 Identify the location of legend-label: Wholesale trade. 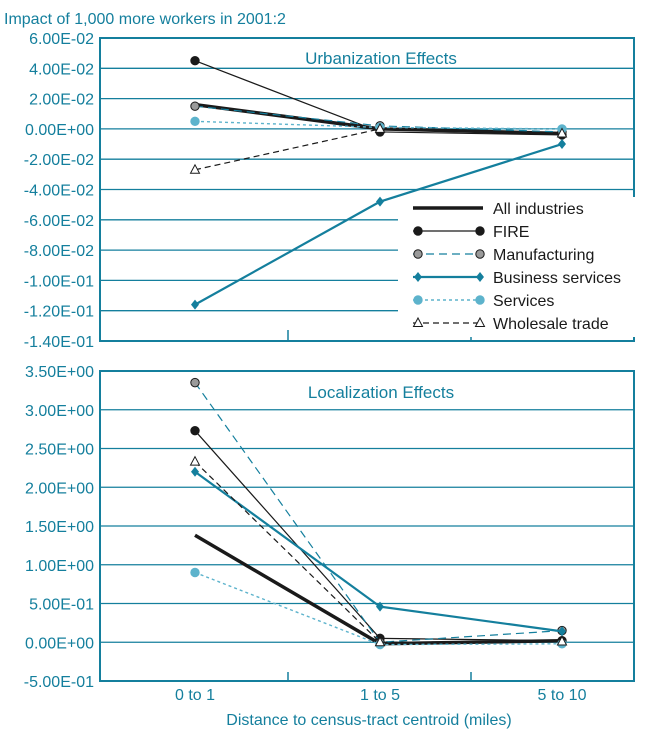
(551, 324).